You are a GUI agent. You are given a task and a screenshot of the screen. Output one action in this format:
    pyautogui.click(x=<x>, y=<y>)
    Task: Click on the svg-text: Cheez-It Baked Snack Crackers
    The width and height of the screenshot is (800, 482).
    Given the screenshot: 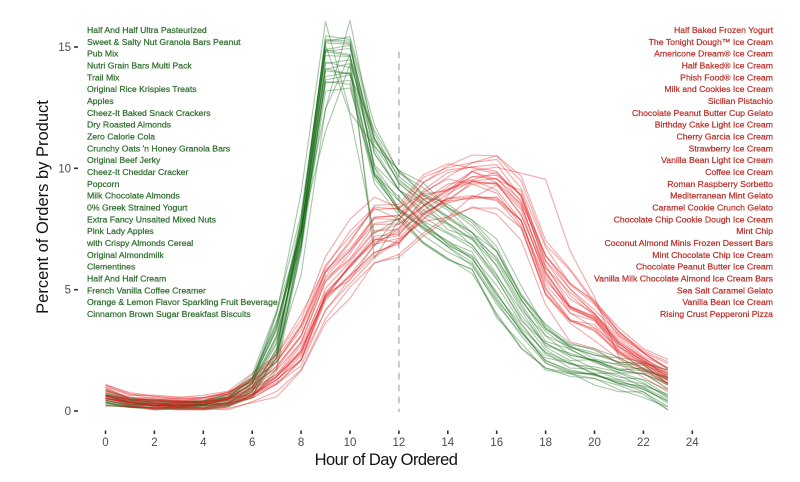 What is the action you would take?
    pyautogui.click(x=149, y=113)
    